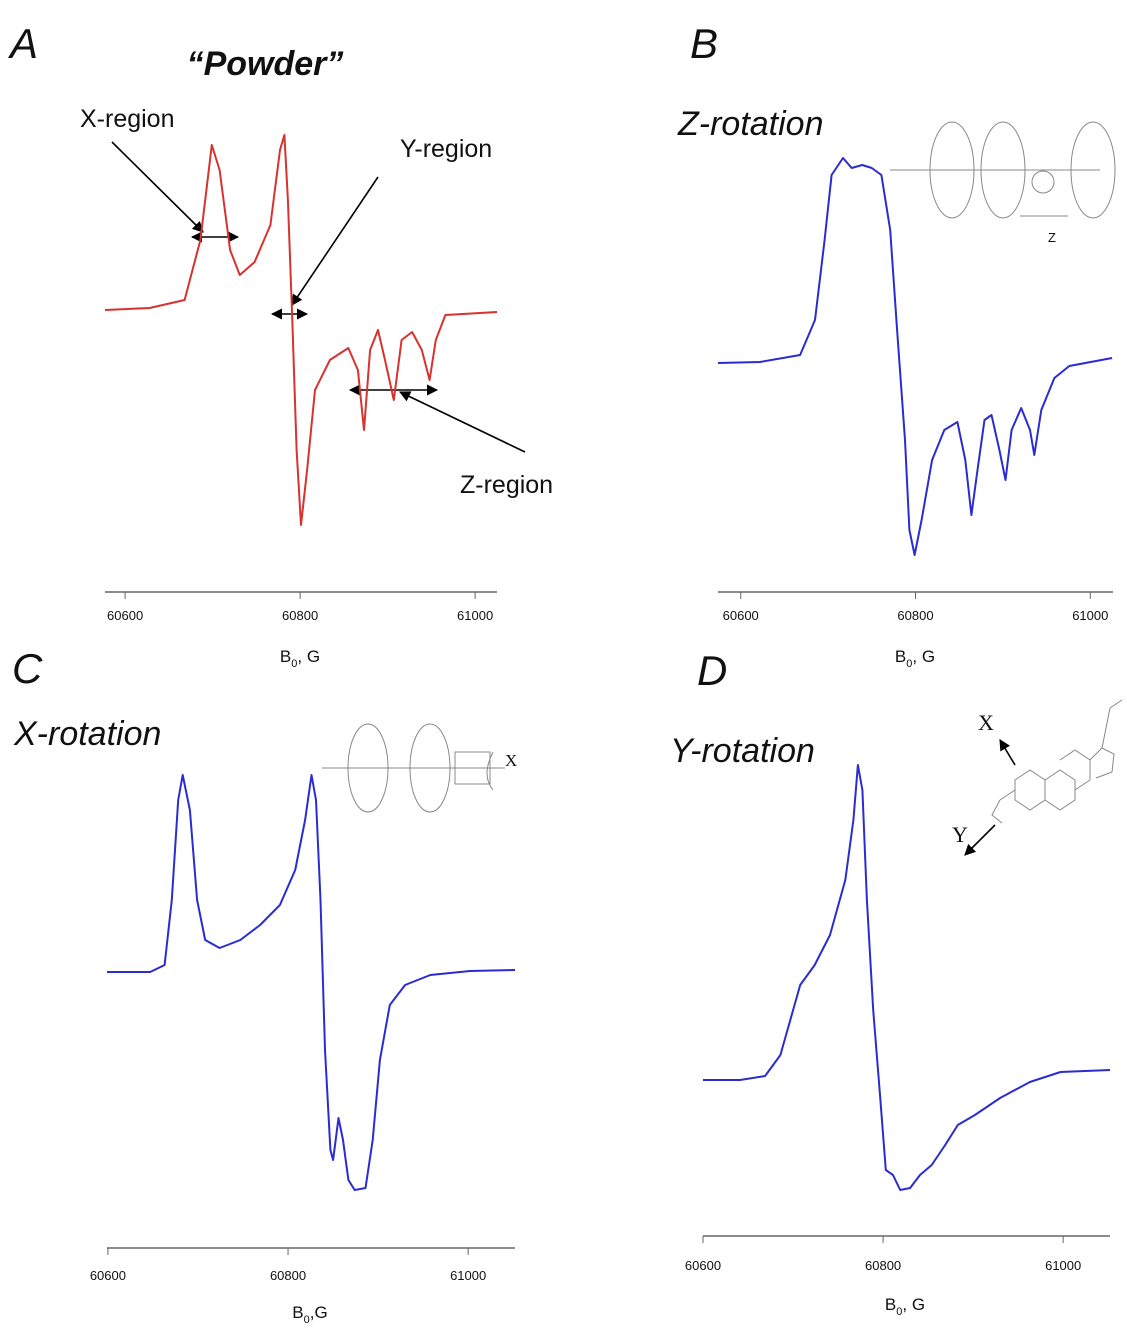 This screenshot has width=1127, height=1330. Describe the element at coordinates (704, 43) in the screenshot. I see `panel-label: B` at that location.